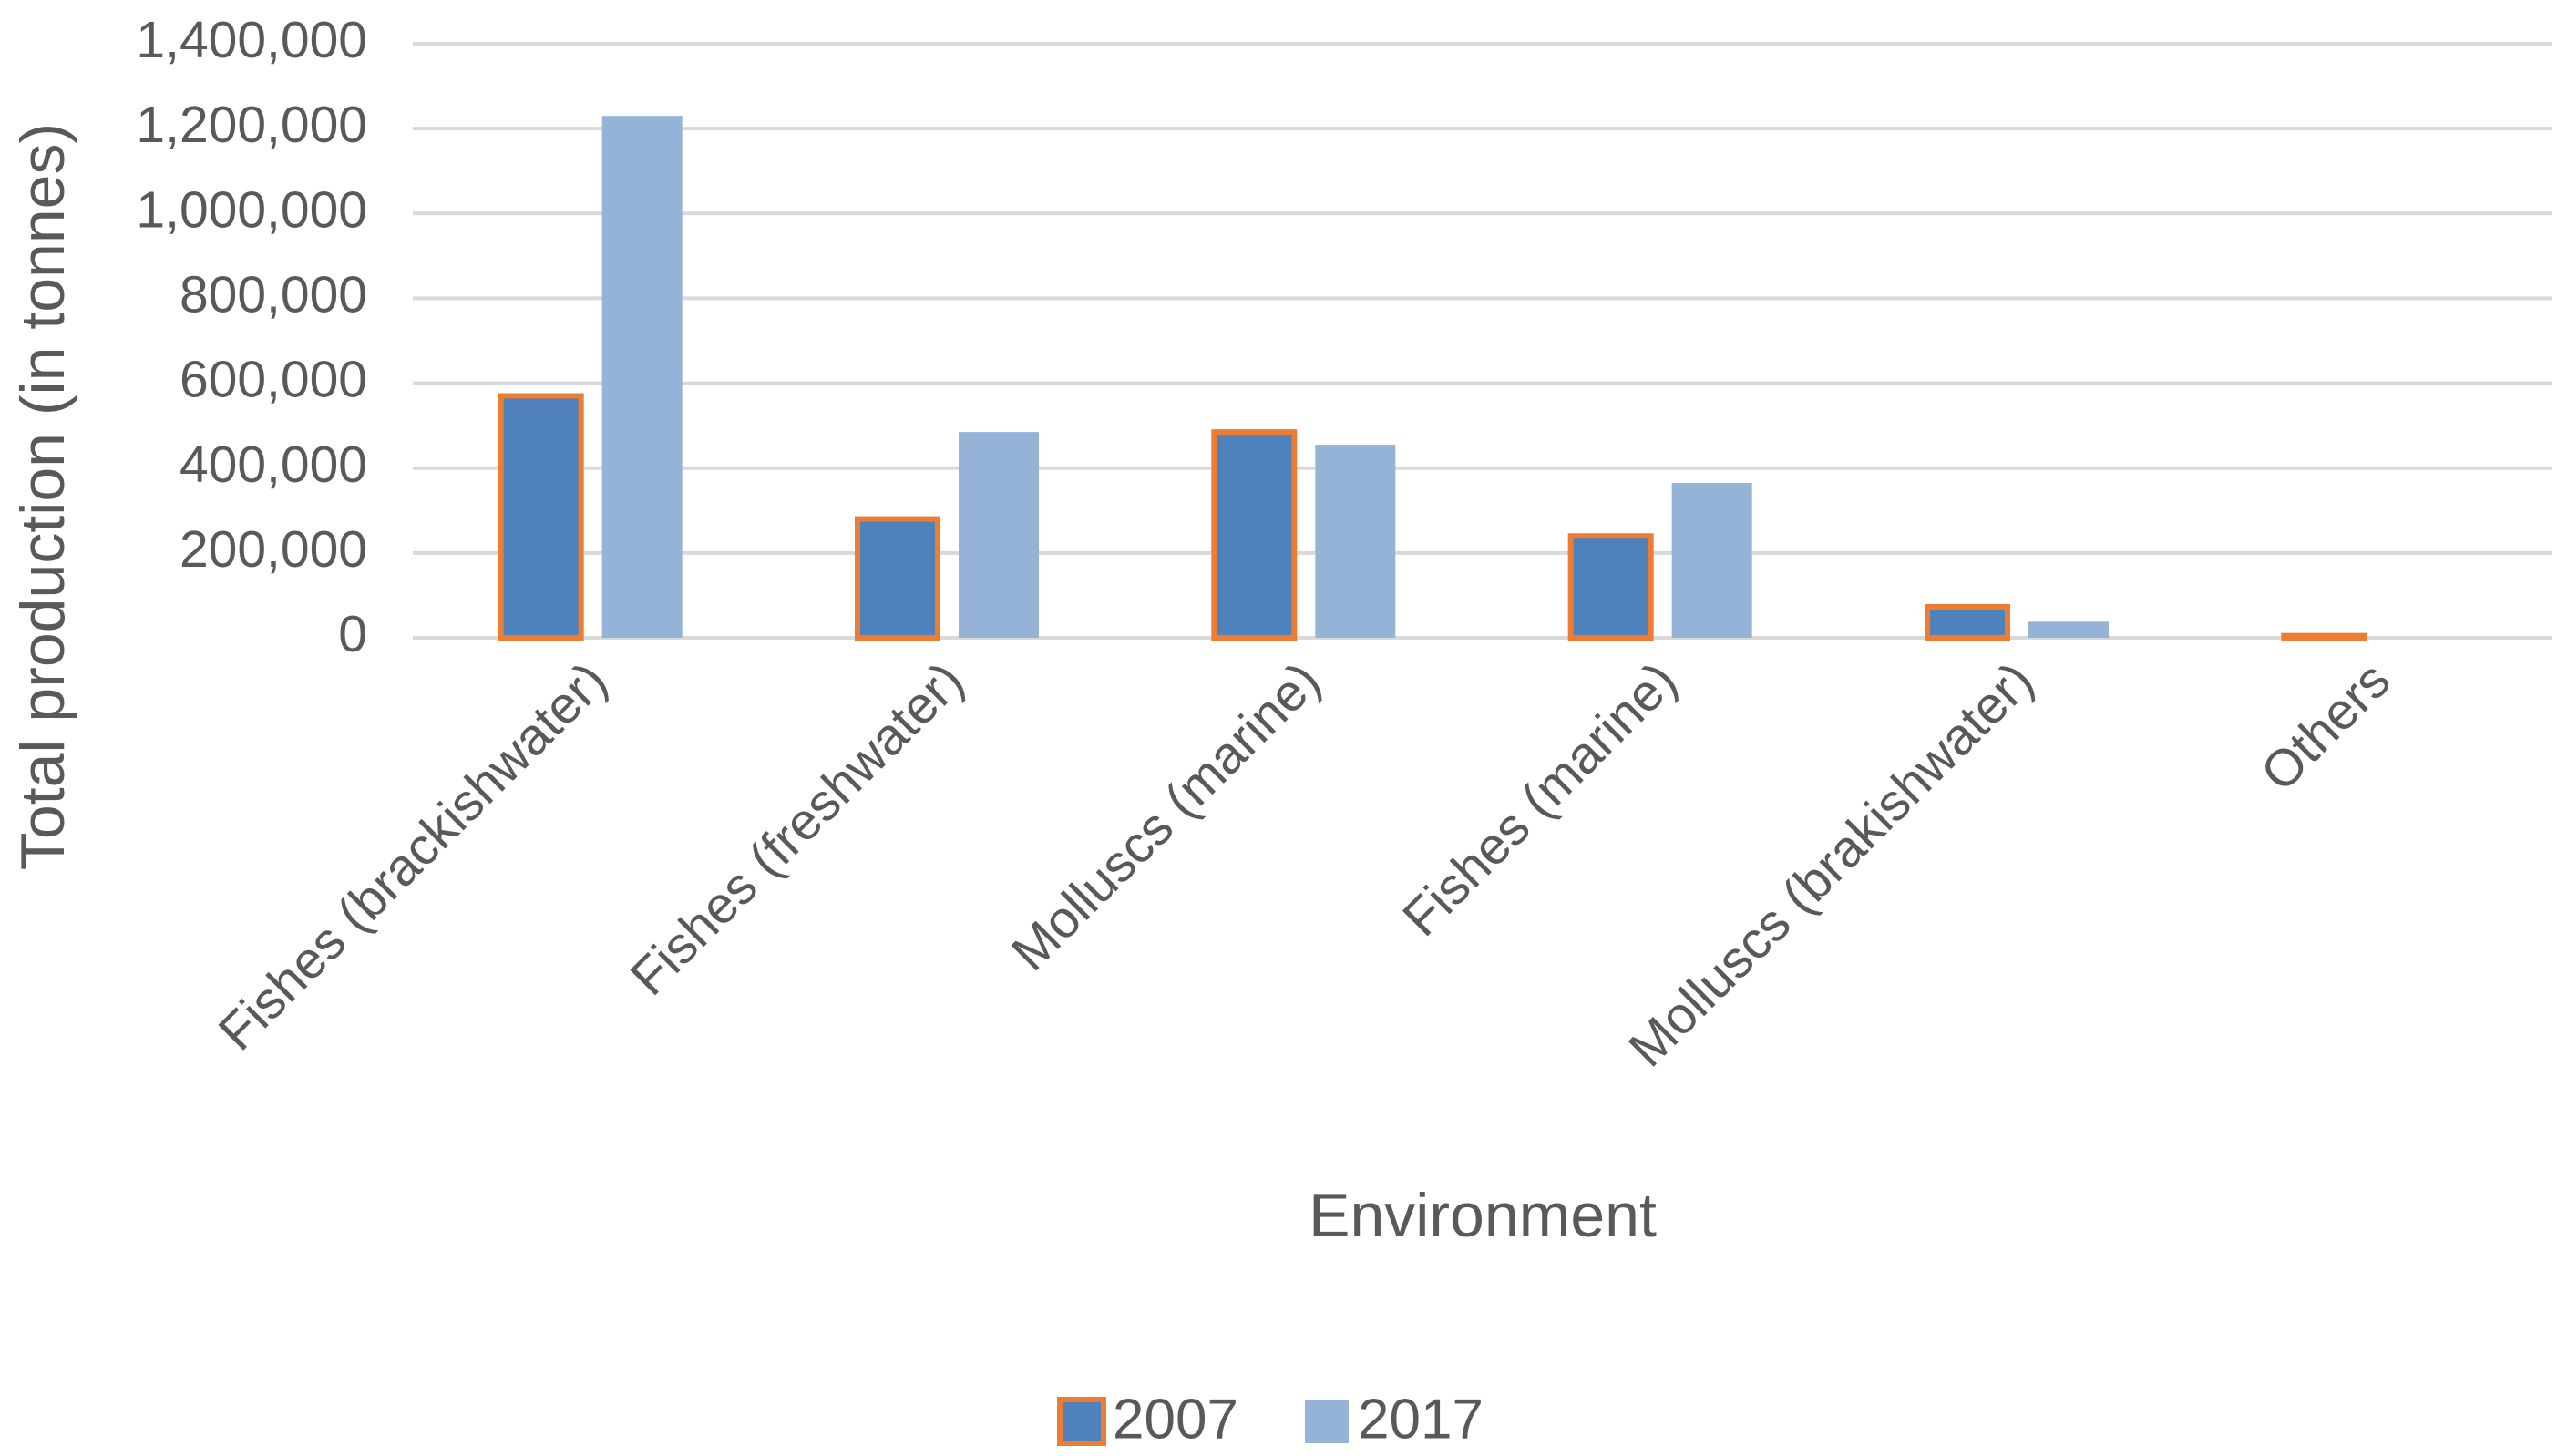 The height and width of the screenshot is (1456, 2557). I want to click on x-tick-label: Others, so click(2325, 727).